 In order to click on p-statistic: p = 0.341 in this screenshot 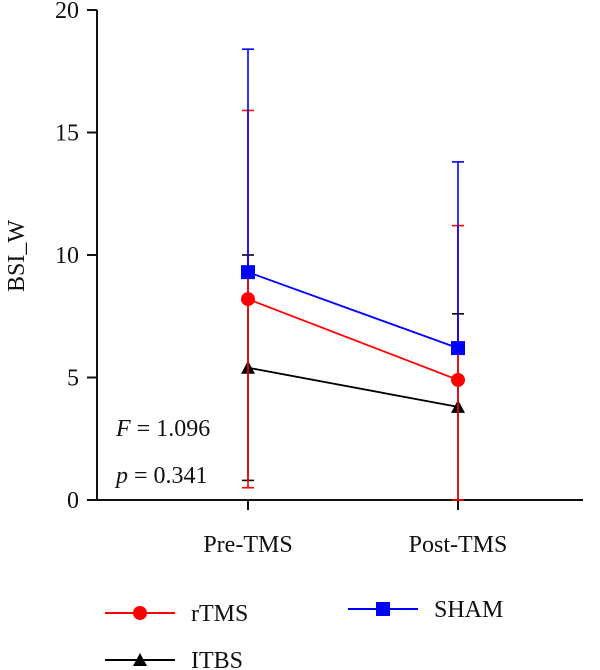, I will do `click(161, 476)`.